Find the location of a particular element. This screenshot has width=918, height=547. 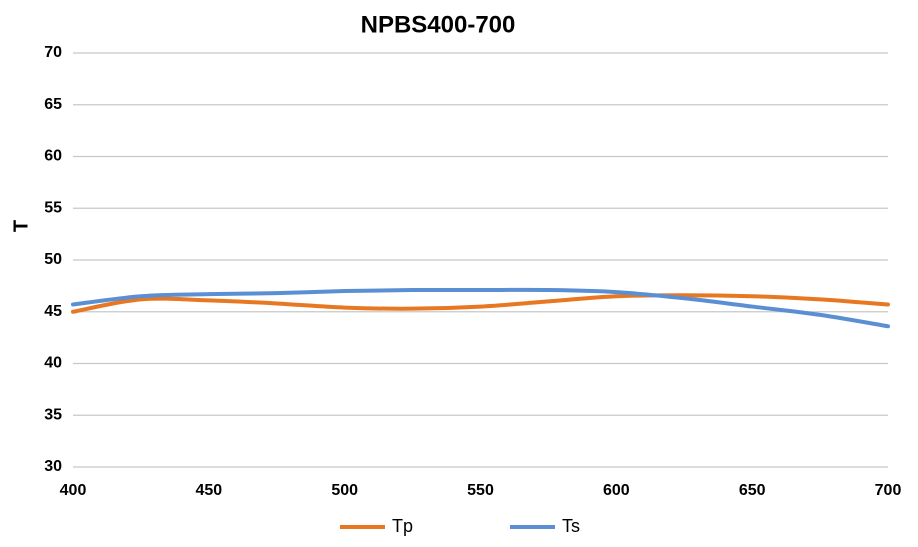

chart-title: NPBS400-700 is located at coordinates (438, 24).